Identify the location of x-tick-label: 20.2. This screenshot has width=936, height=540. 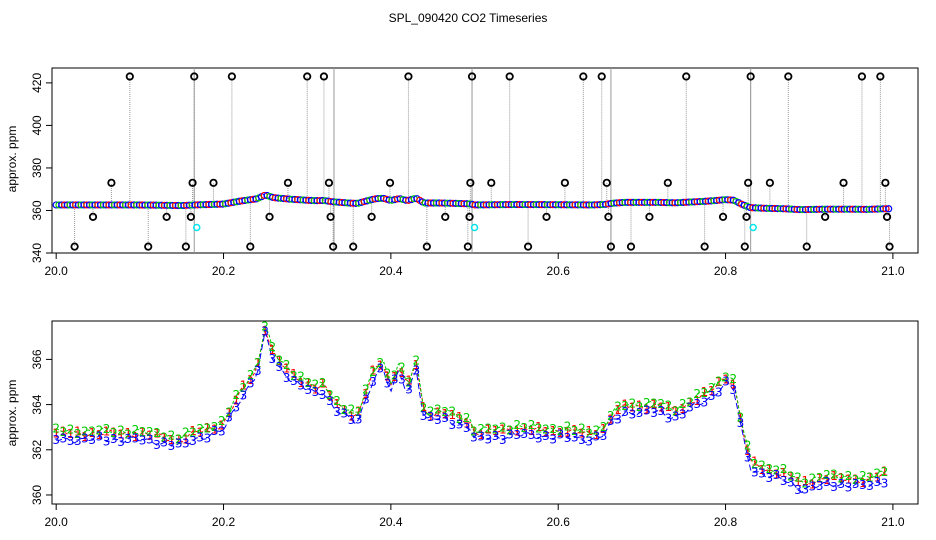
(224, 522).